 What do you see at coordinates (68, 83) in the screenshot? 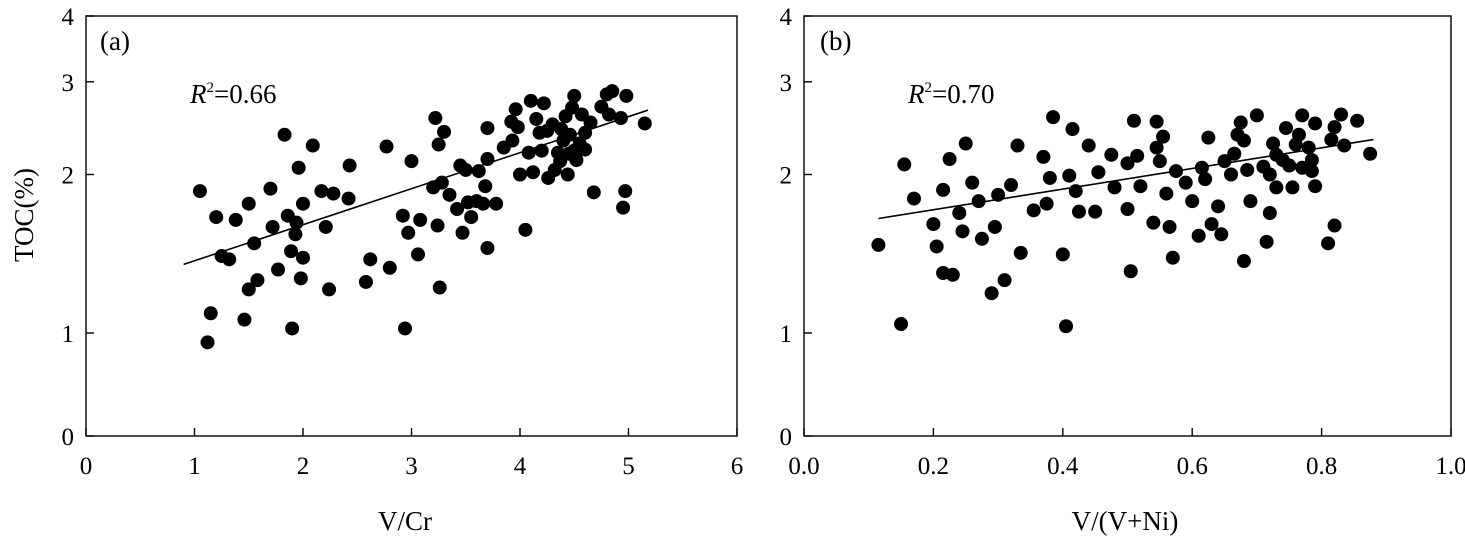
I see `panel-a-y-tick-label: 3` at bounding box center [68, 83].